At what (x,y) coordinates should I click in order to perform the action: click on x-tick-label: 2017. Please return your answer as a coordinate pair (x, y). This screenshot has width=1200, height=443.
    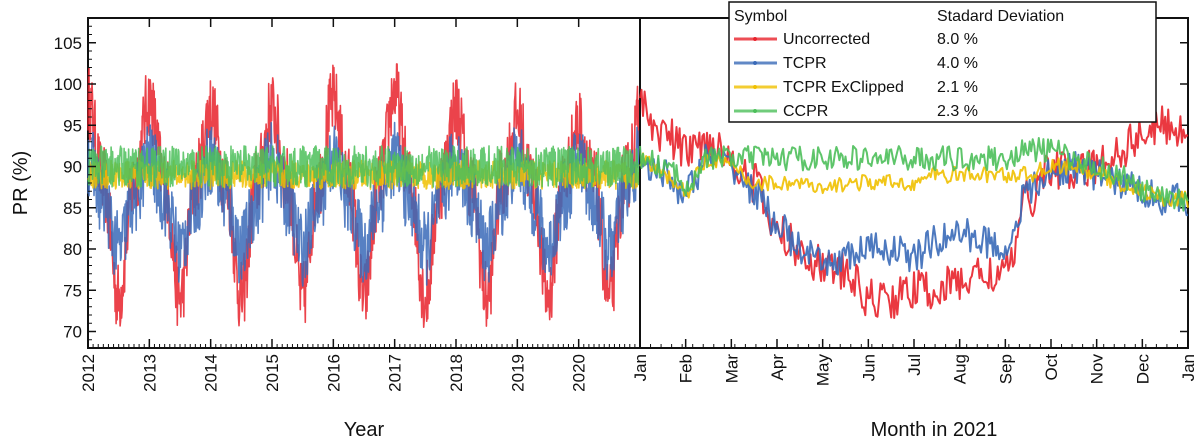
    Looking at the image, I should click on (395, 373).